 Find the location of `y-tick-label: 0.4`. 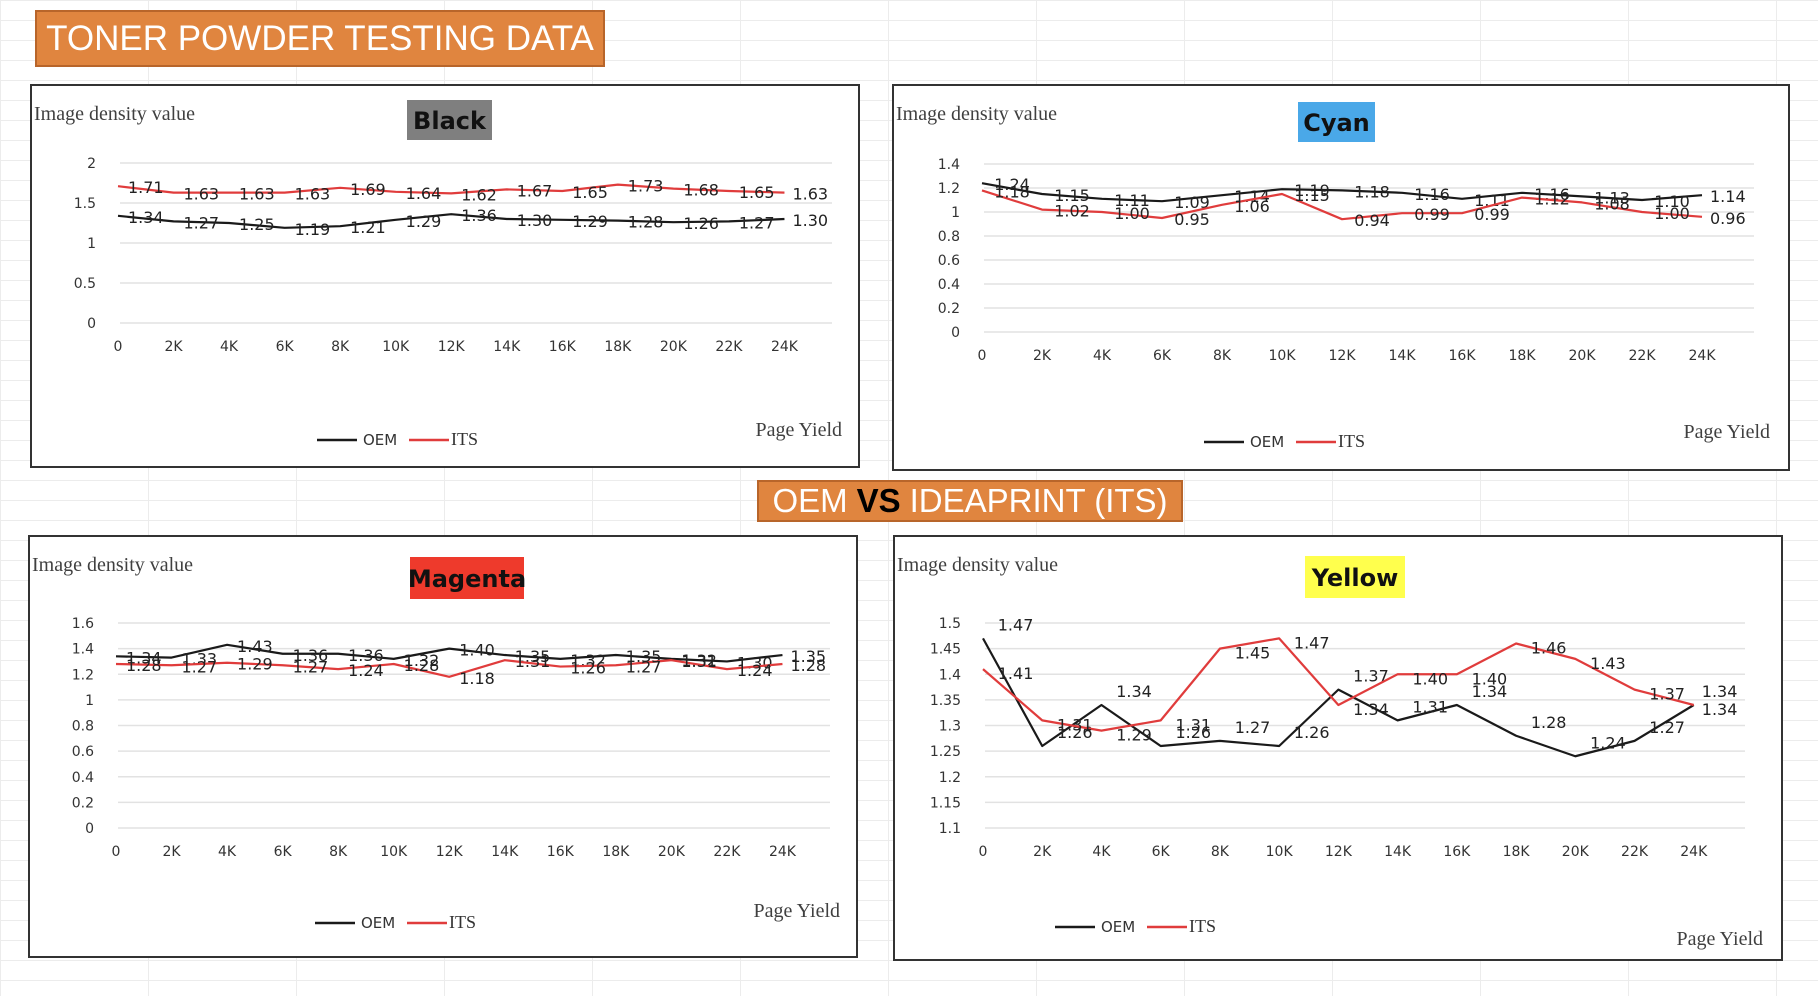

y-tick-label: 0.4 is located at coordinates (949, 285).